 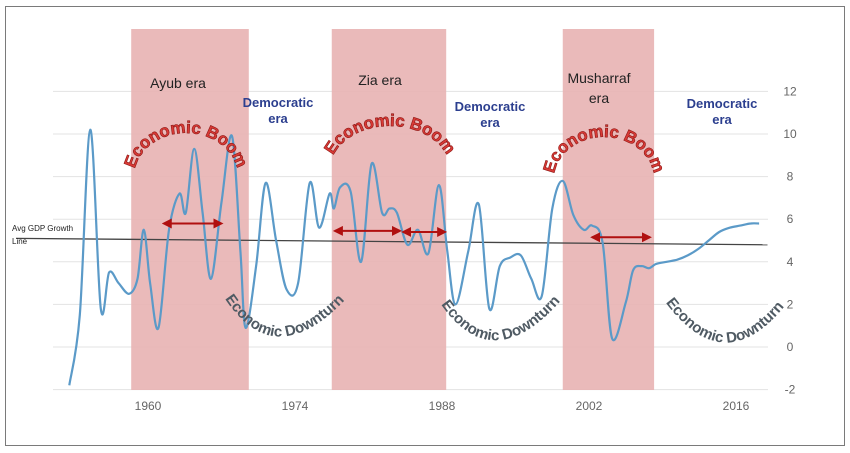 What do you see at coordinates (295, 406) in the screenshot?
I see `x-tick-1974: 1974` at bounding box center [295, 406].